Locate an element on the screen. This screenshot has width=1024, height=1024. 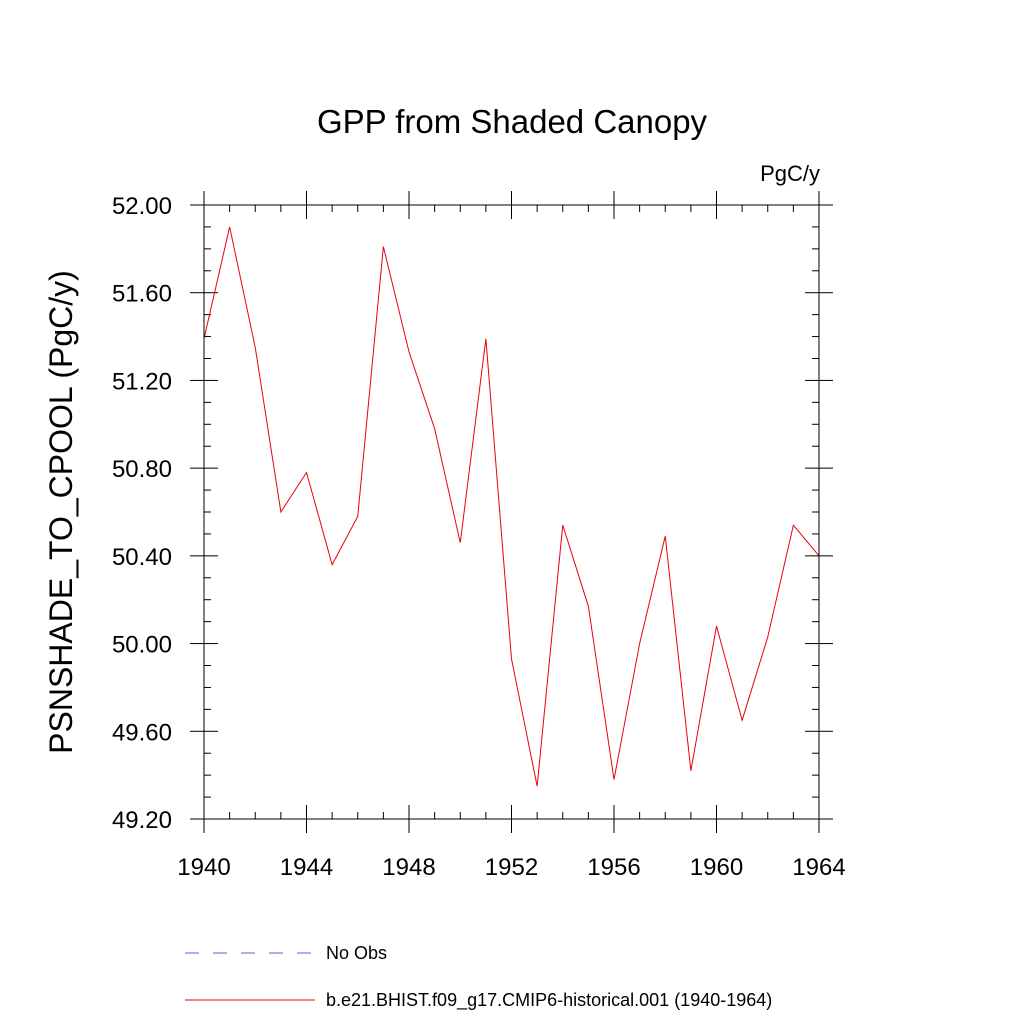
y-tick-label: 52.00 is located at coordinates (142, 206).